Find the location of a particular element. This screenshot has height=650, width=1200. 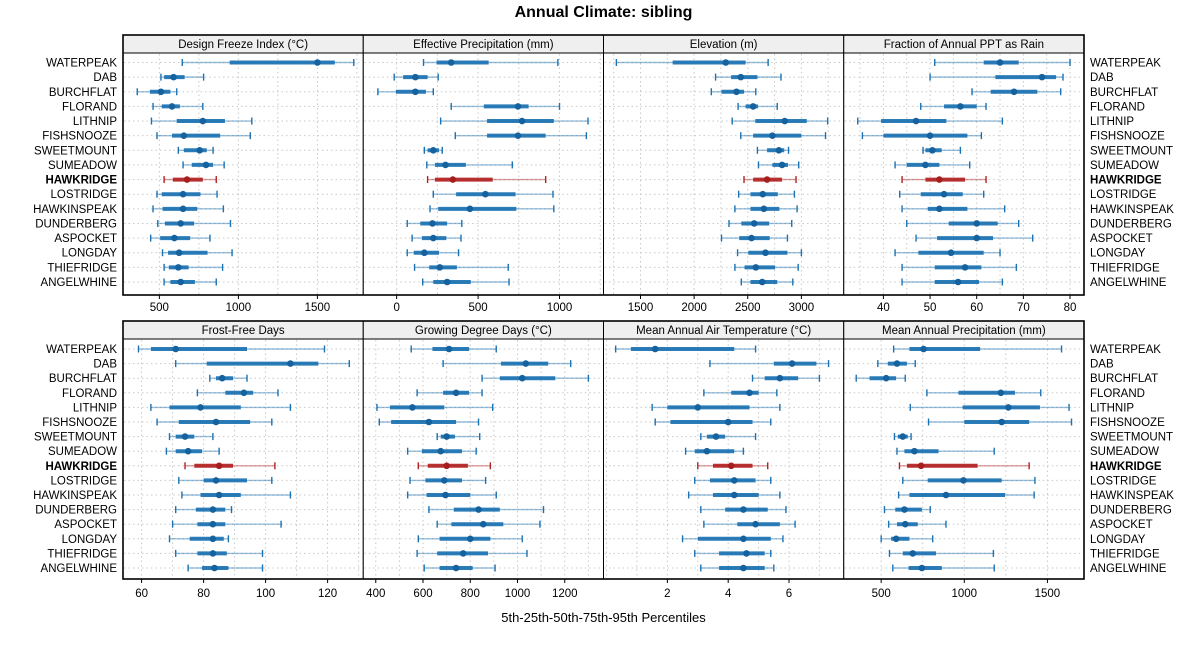

percentile-row-sweetmount is located at coordinates (942, 150).